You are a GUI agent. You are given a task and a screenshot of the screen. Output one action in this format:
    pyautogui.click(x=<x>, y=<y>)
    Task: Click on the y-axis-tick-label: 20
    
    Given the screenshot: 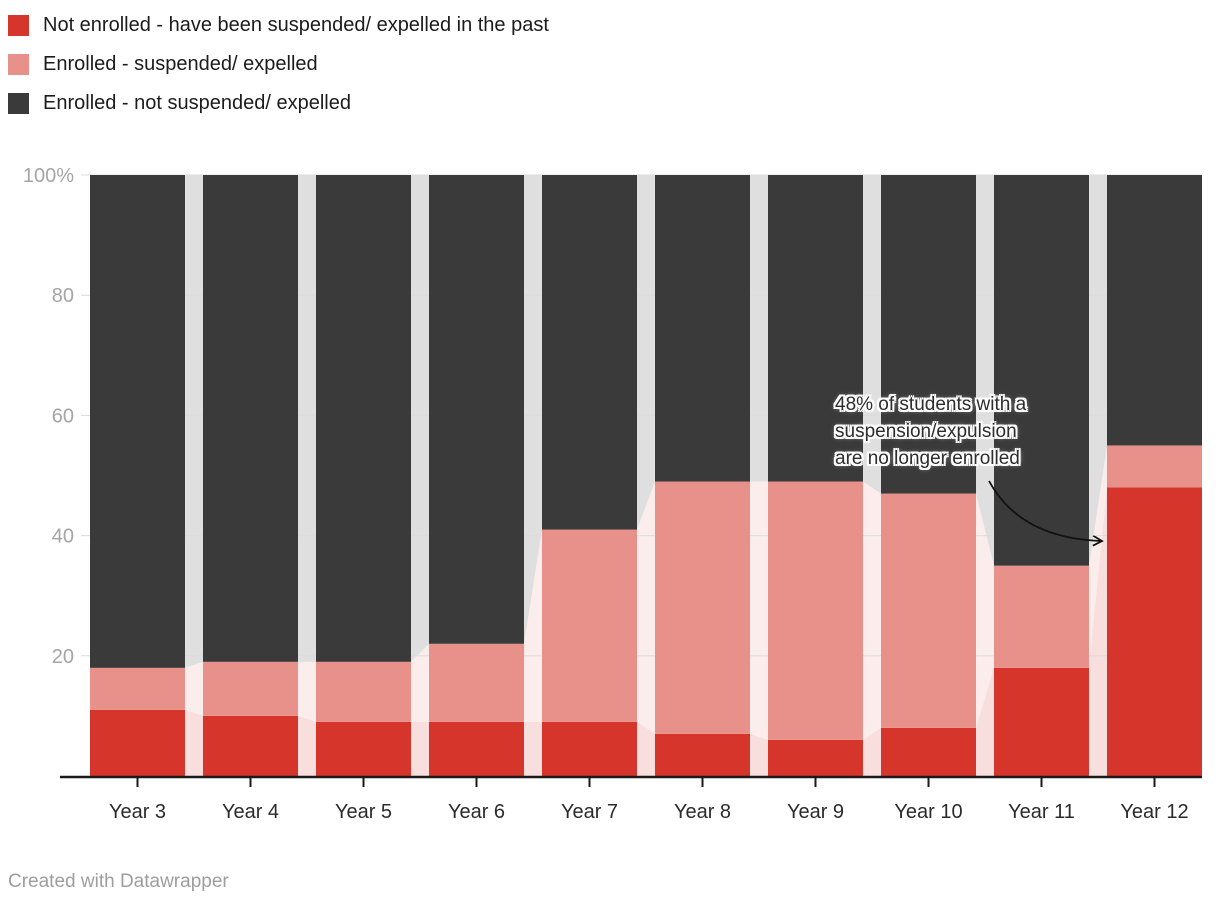 What is the action you would take?
    pyautogui.click(x=63, y=657)
    